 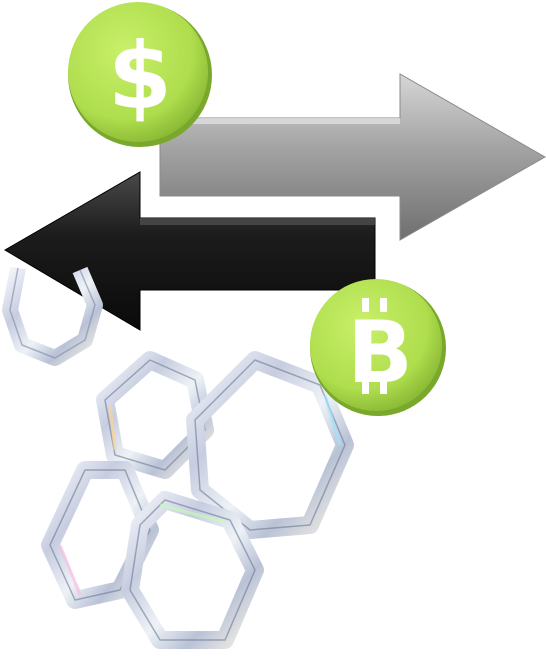 I want to click on bitcoin-coin-icon: B, so click(x=378, y=347).